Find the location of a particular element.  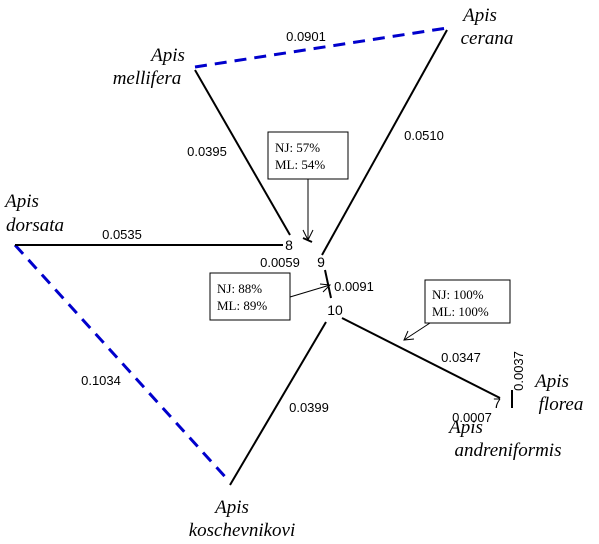

dashed-link is located at coordinates (321, 47).